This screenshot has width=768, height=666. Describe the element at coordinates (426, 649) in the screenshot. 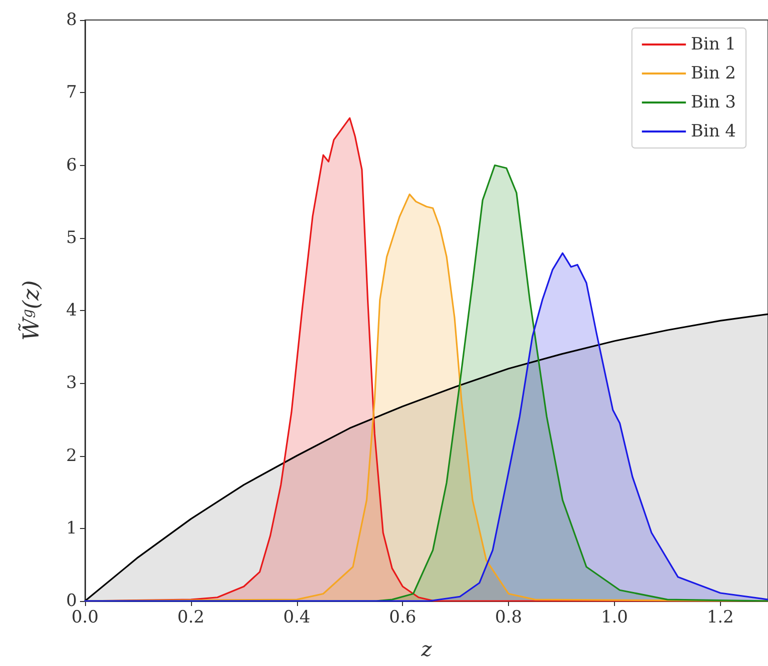

I see `x-axis-title: z` at that location.